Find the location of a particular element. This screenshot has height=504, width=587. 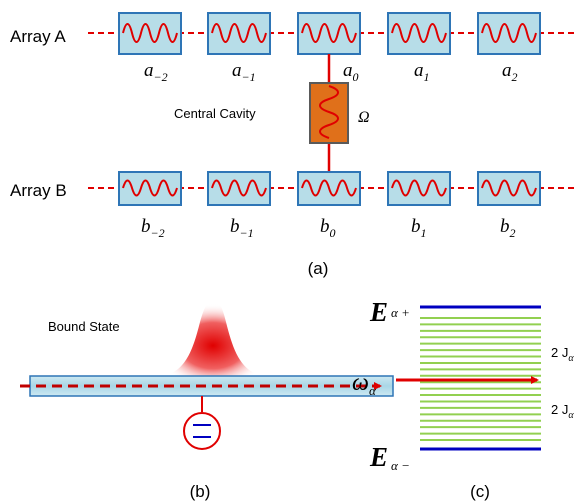

bound-state-peak is located at coordinates (213, 338).